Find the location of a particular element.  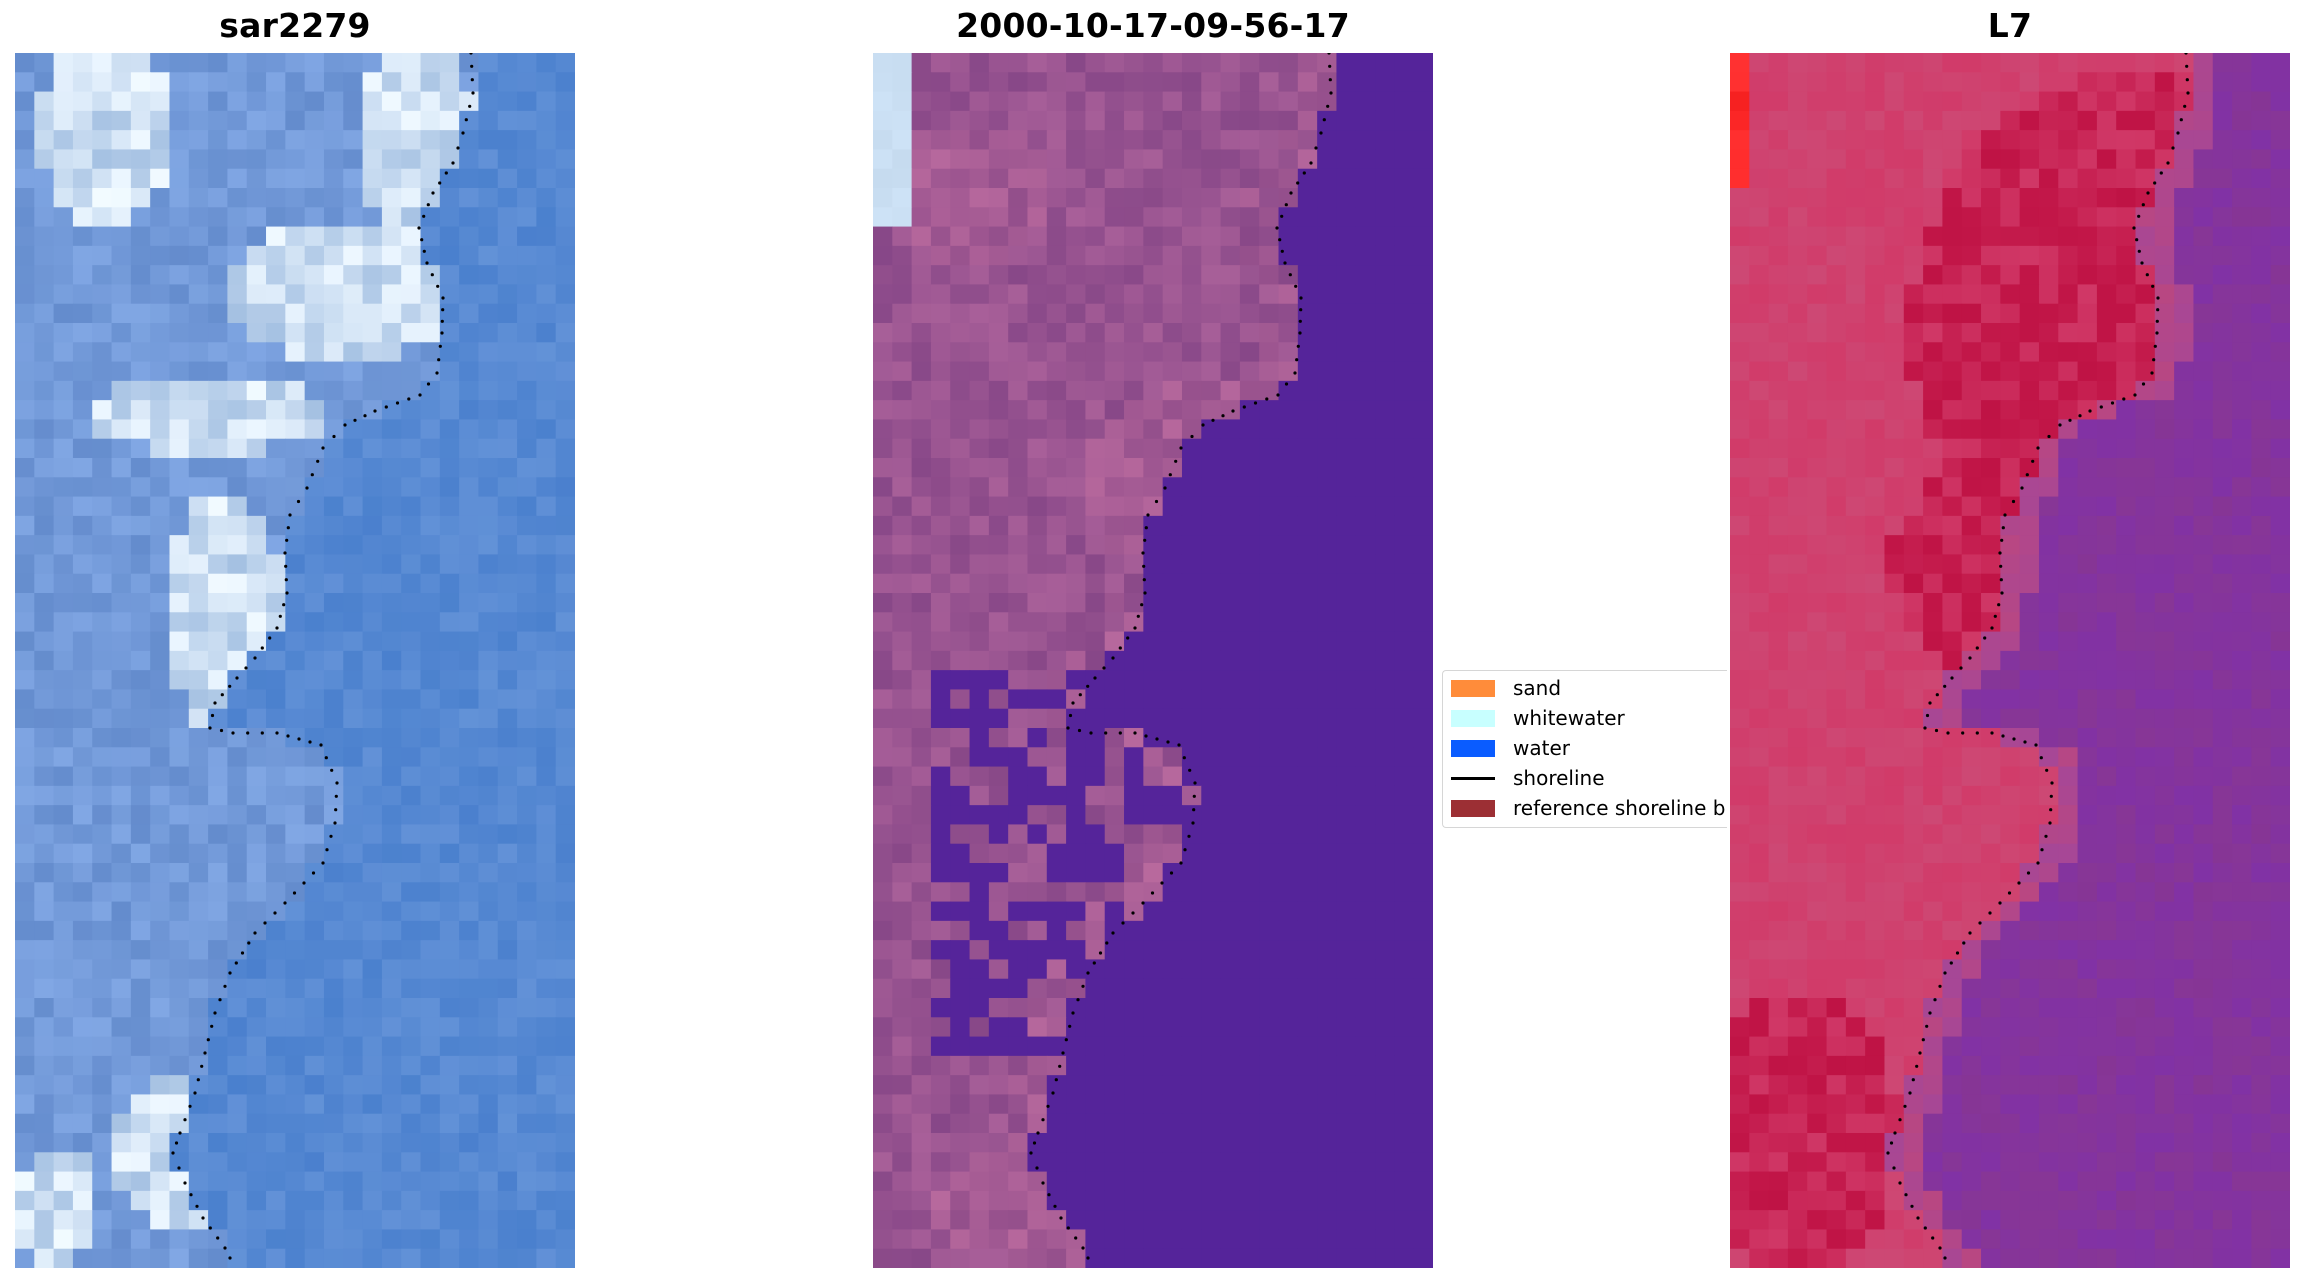

shoreline-line-swatch is located at coordinates (1473, 778).